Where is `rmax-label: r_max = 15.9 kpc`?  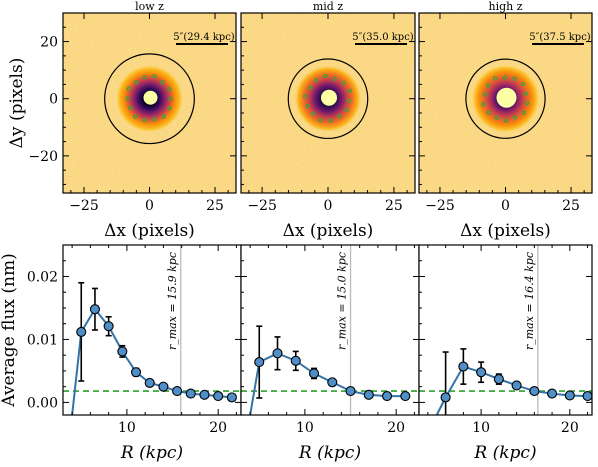 rmax-label: r_max = 15.9 kpc is located at coordinates (172, 301).